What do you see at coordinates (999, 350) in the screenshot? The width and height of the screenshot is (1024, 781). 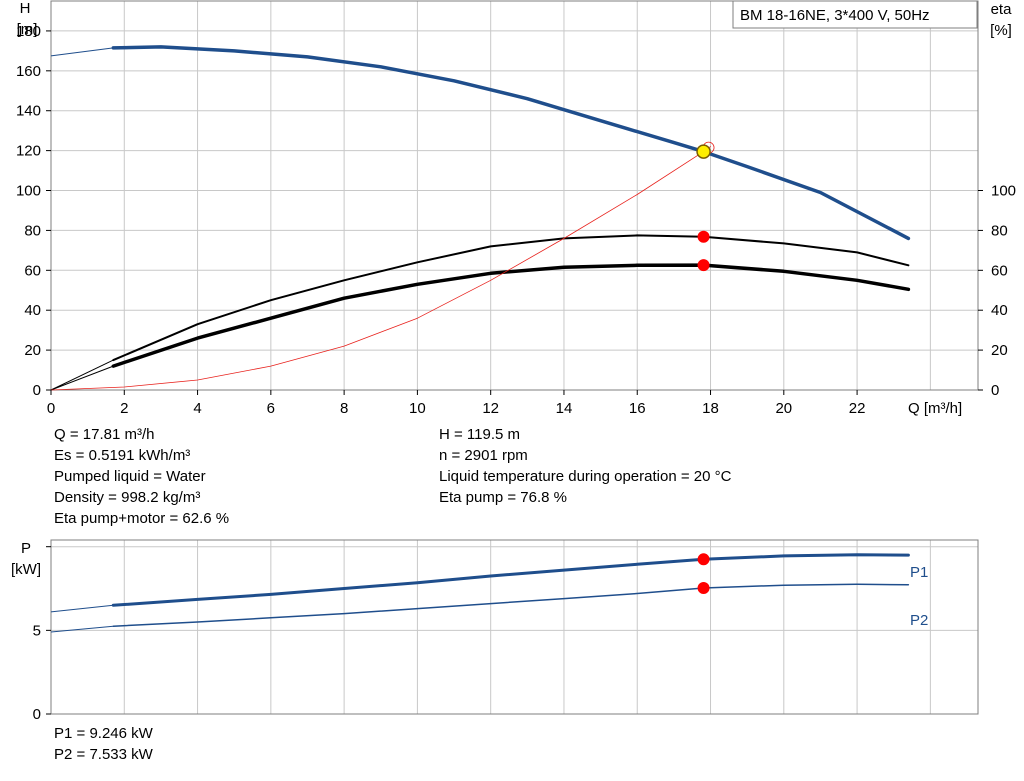 I see `eta-tick-label: 20` at bounding box center [999, 350].